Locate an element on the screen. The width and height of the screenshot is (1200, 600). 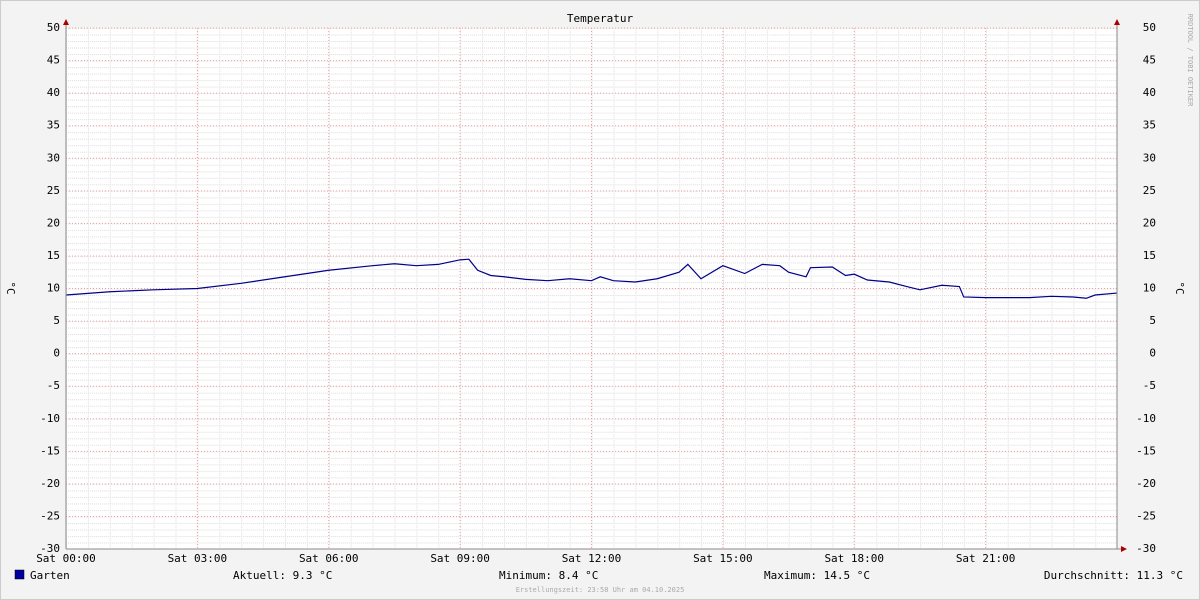
y-tick-label: -30 is located at coordinates (50, 548).